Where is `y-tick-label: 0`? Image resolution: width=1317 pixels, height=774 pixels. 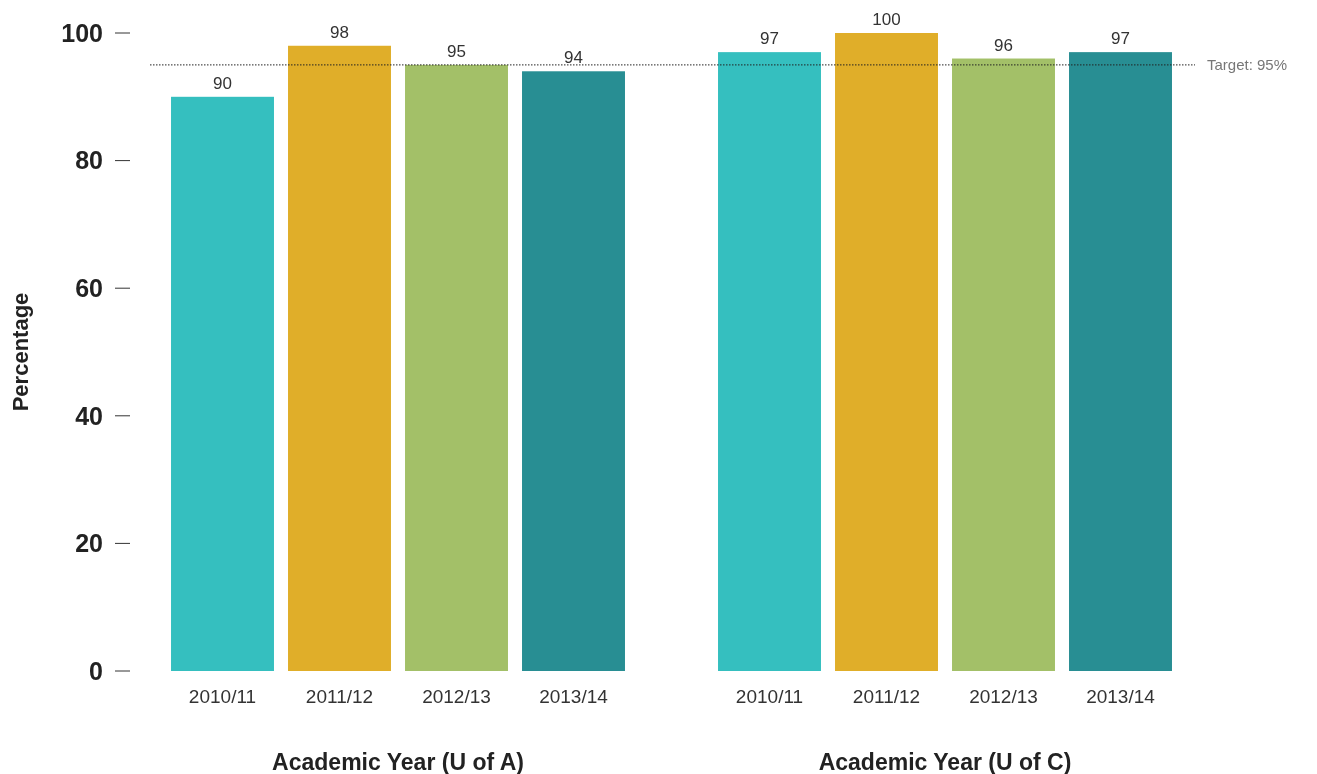
y-tick-label: 0 is located at coordinates (96, 670).